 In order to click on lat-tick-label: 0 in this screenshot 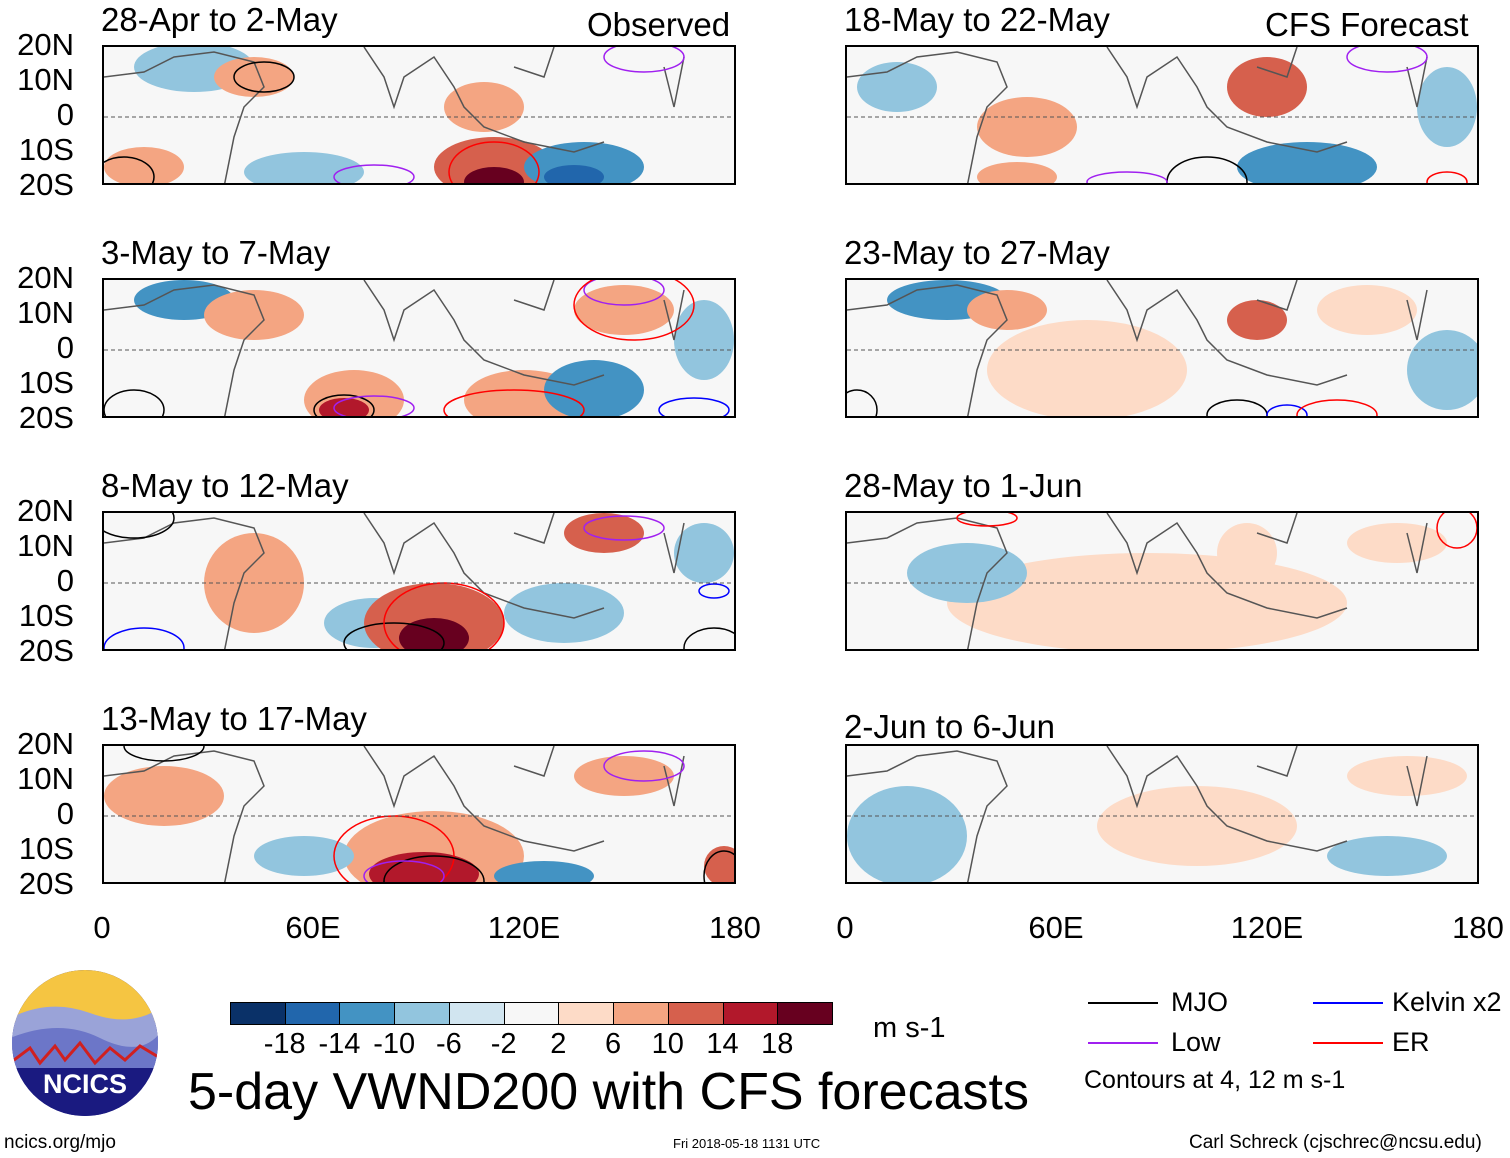, I will do `click(65, 347)`.